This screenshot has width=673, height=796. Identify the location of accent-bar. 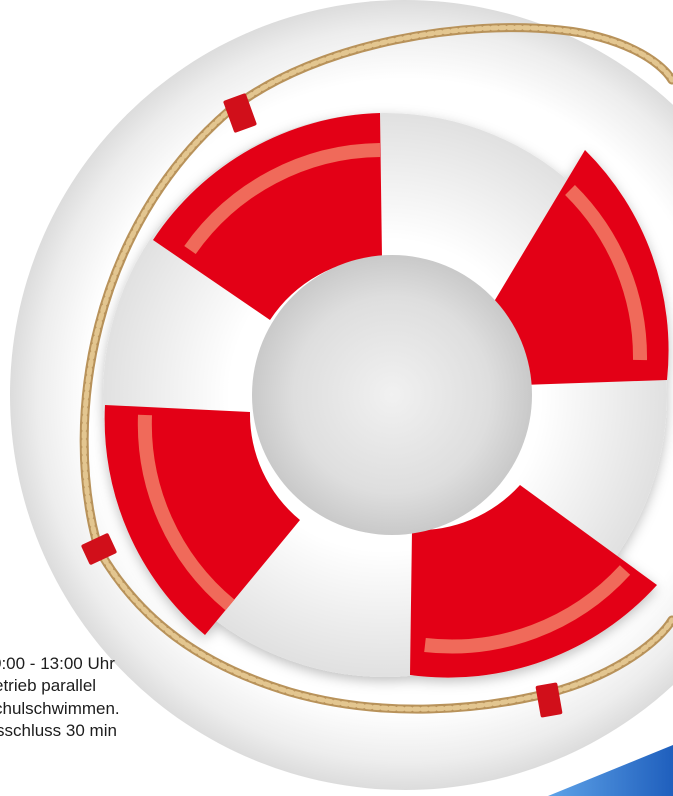
(610, 770).